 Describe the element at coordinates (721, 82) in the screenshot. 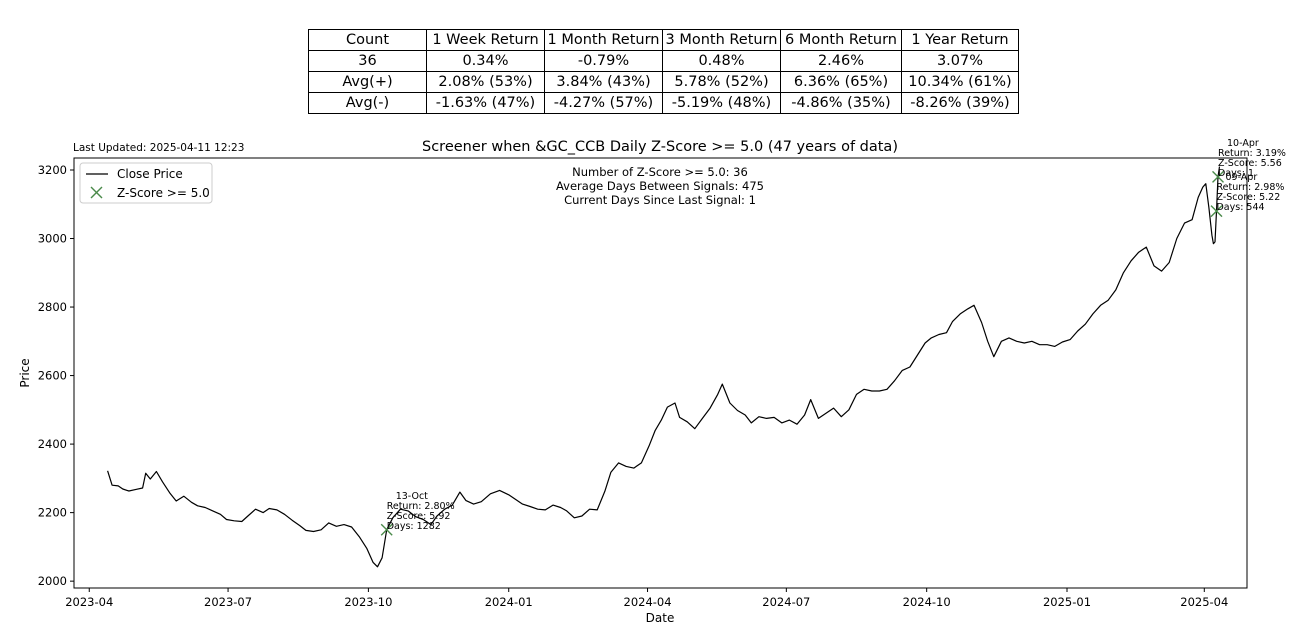

I see `stats-cell: 5.78% (52%)` at that location.